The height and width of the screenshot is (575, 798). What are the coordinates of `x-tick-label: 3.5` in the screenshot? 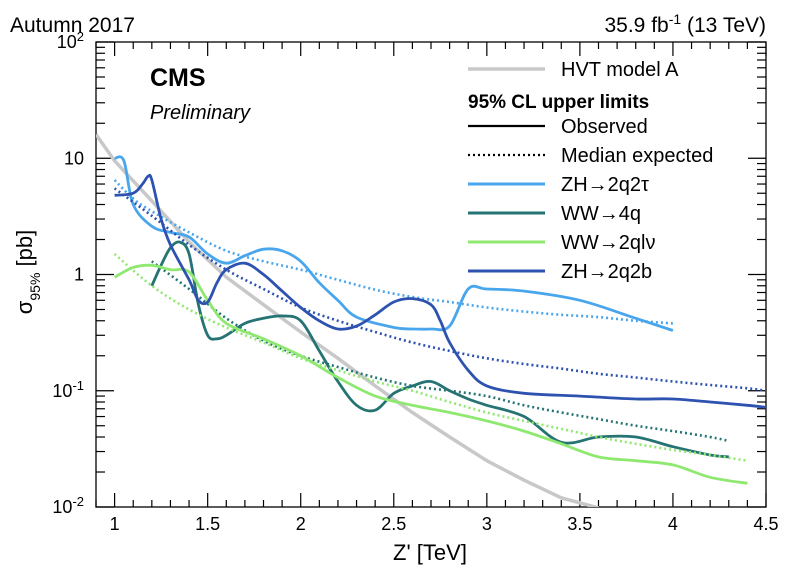 It's located at (579, 524).